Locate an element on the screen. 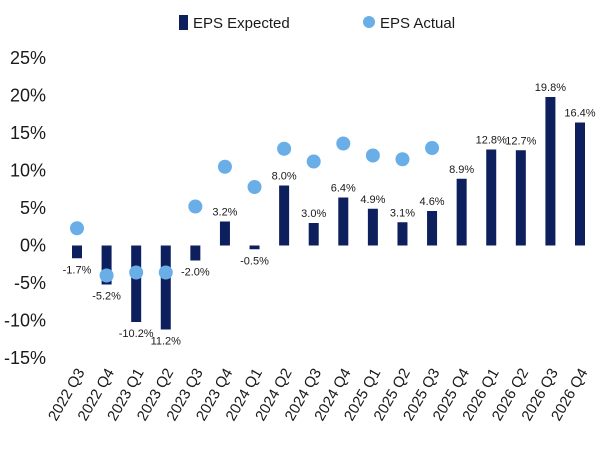  y-tick-label: 20% is located at coordinates (28, 96).